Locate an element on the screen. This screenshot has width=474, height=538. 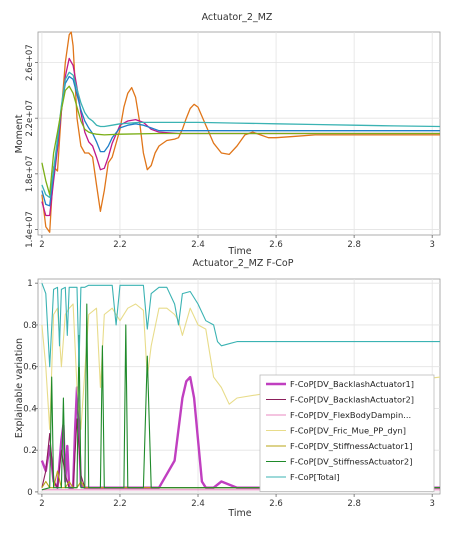
y-tick-label: 0.8 is located at coordinates (30, 326).